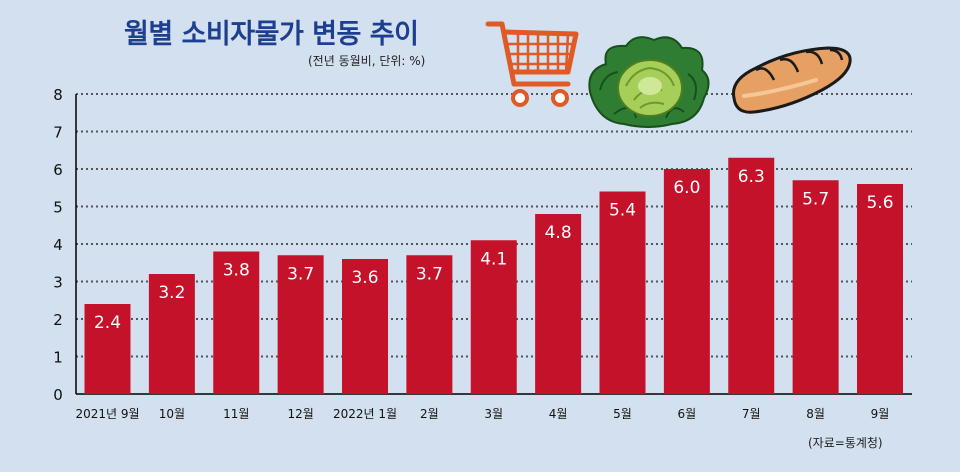 This screenshot has width=960, height=472. What do you see at coordinates (300, 414) in the screenshot?
I see `x-tick-label: 12월` at bounding box center [300, 414].